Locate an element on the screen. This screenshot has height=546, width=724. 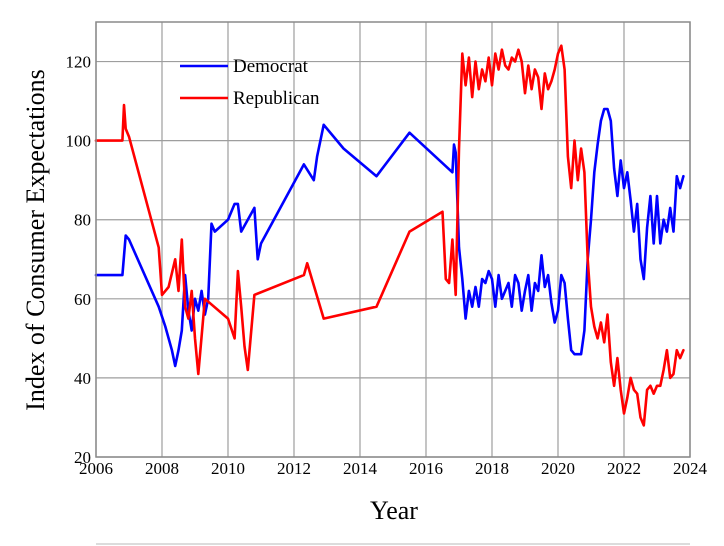
y-tick-label: 40 is located at coordinates (82, 378).